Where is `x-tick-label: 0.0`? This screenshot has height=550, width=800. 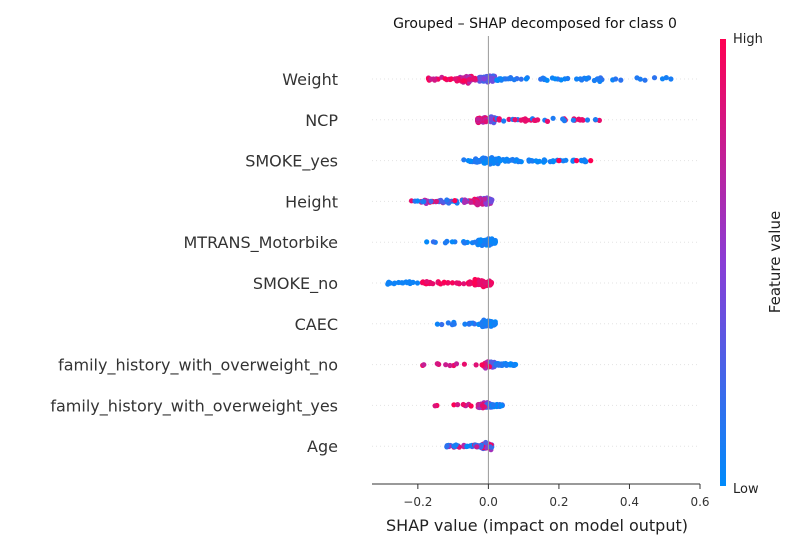 x-tick-label: 0.0 is located at coordinates (488, 502).